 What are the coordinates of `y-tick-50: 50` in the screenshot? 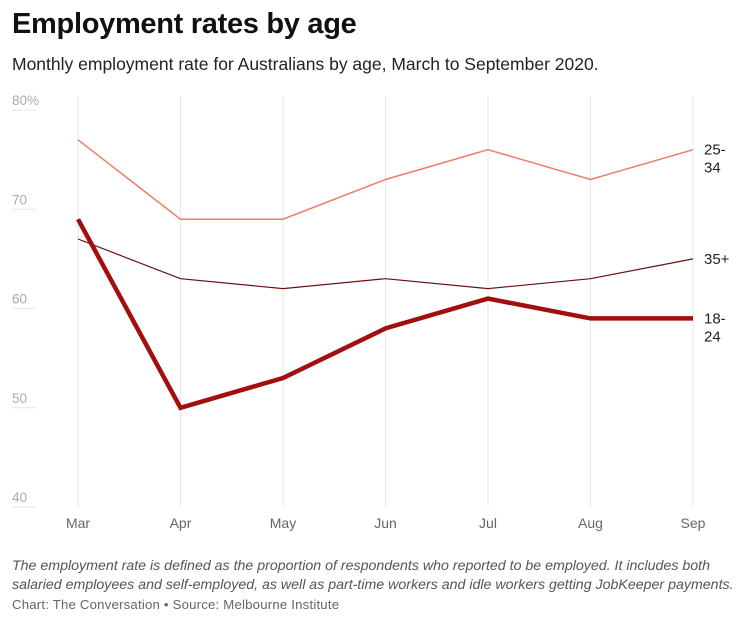 It's located at (19, 398).